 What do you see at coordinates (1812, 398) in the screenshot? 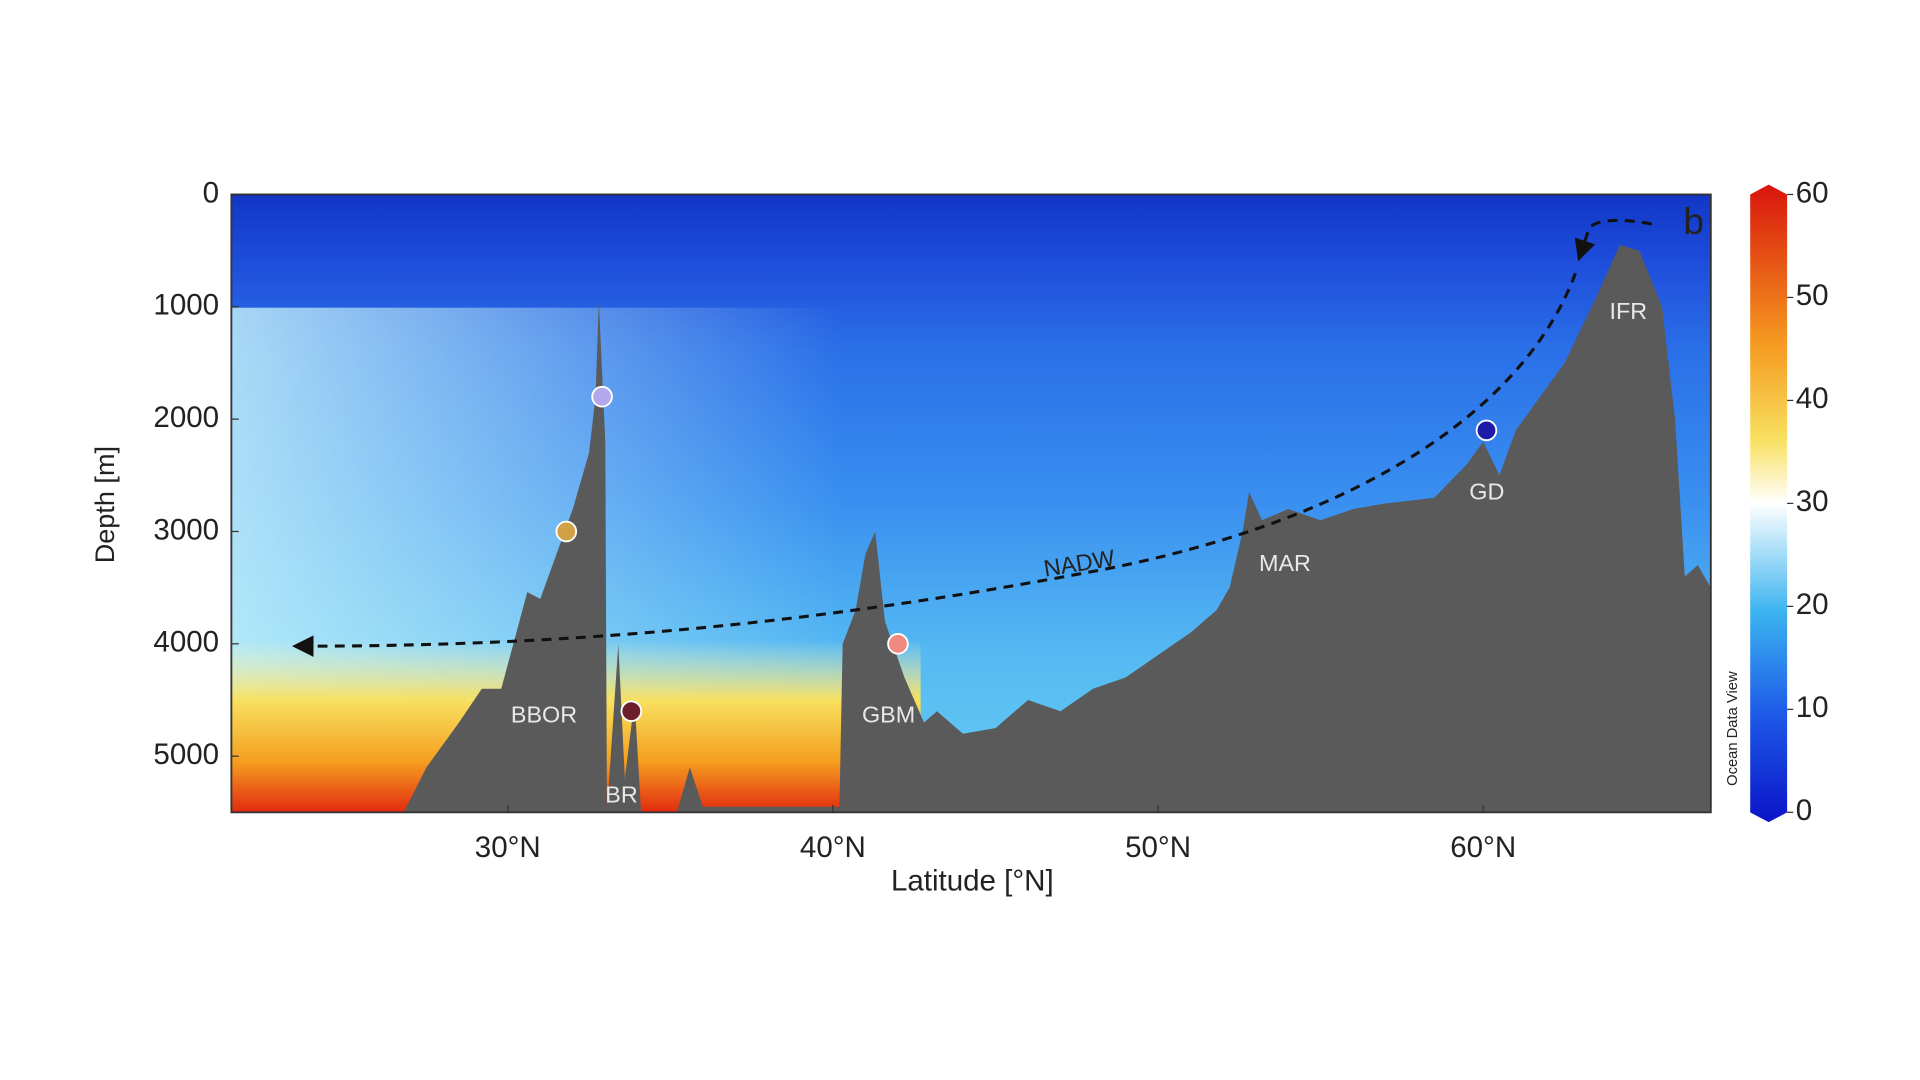
I see `colorbar-tick-label: 40` at bounding box center [1812, 398].